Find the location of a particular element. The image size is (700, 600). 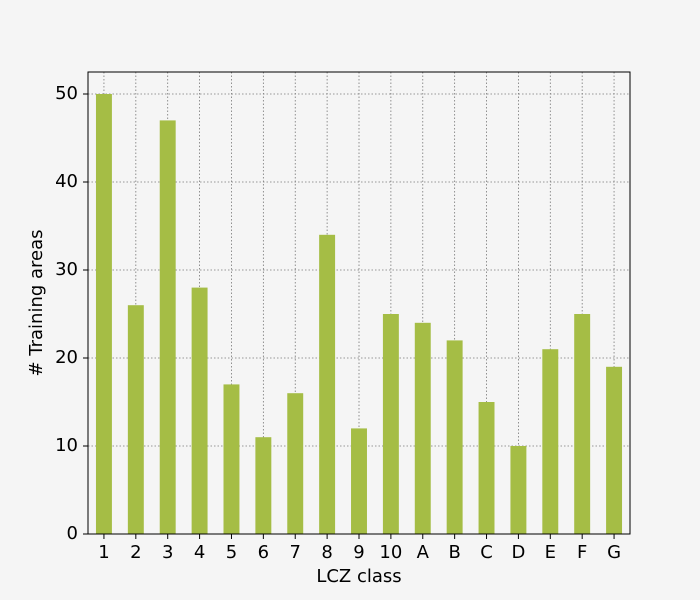

x-tick-label: B is located at coordinates (454, 552).